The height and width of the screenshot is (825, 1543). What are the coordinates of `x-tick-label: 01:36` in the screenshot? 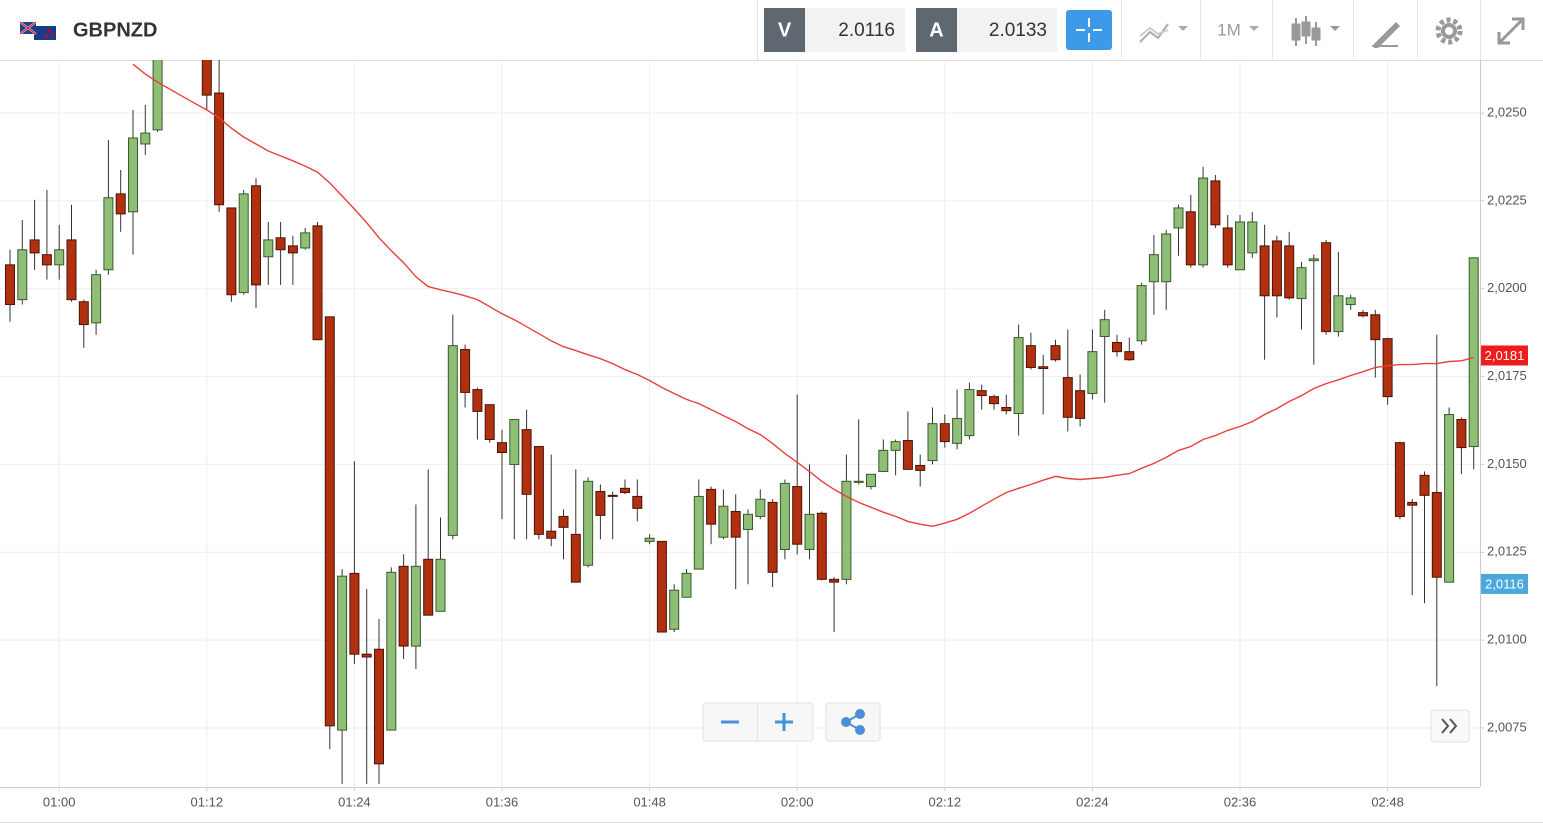 It's located at (502, 801).